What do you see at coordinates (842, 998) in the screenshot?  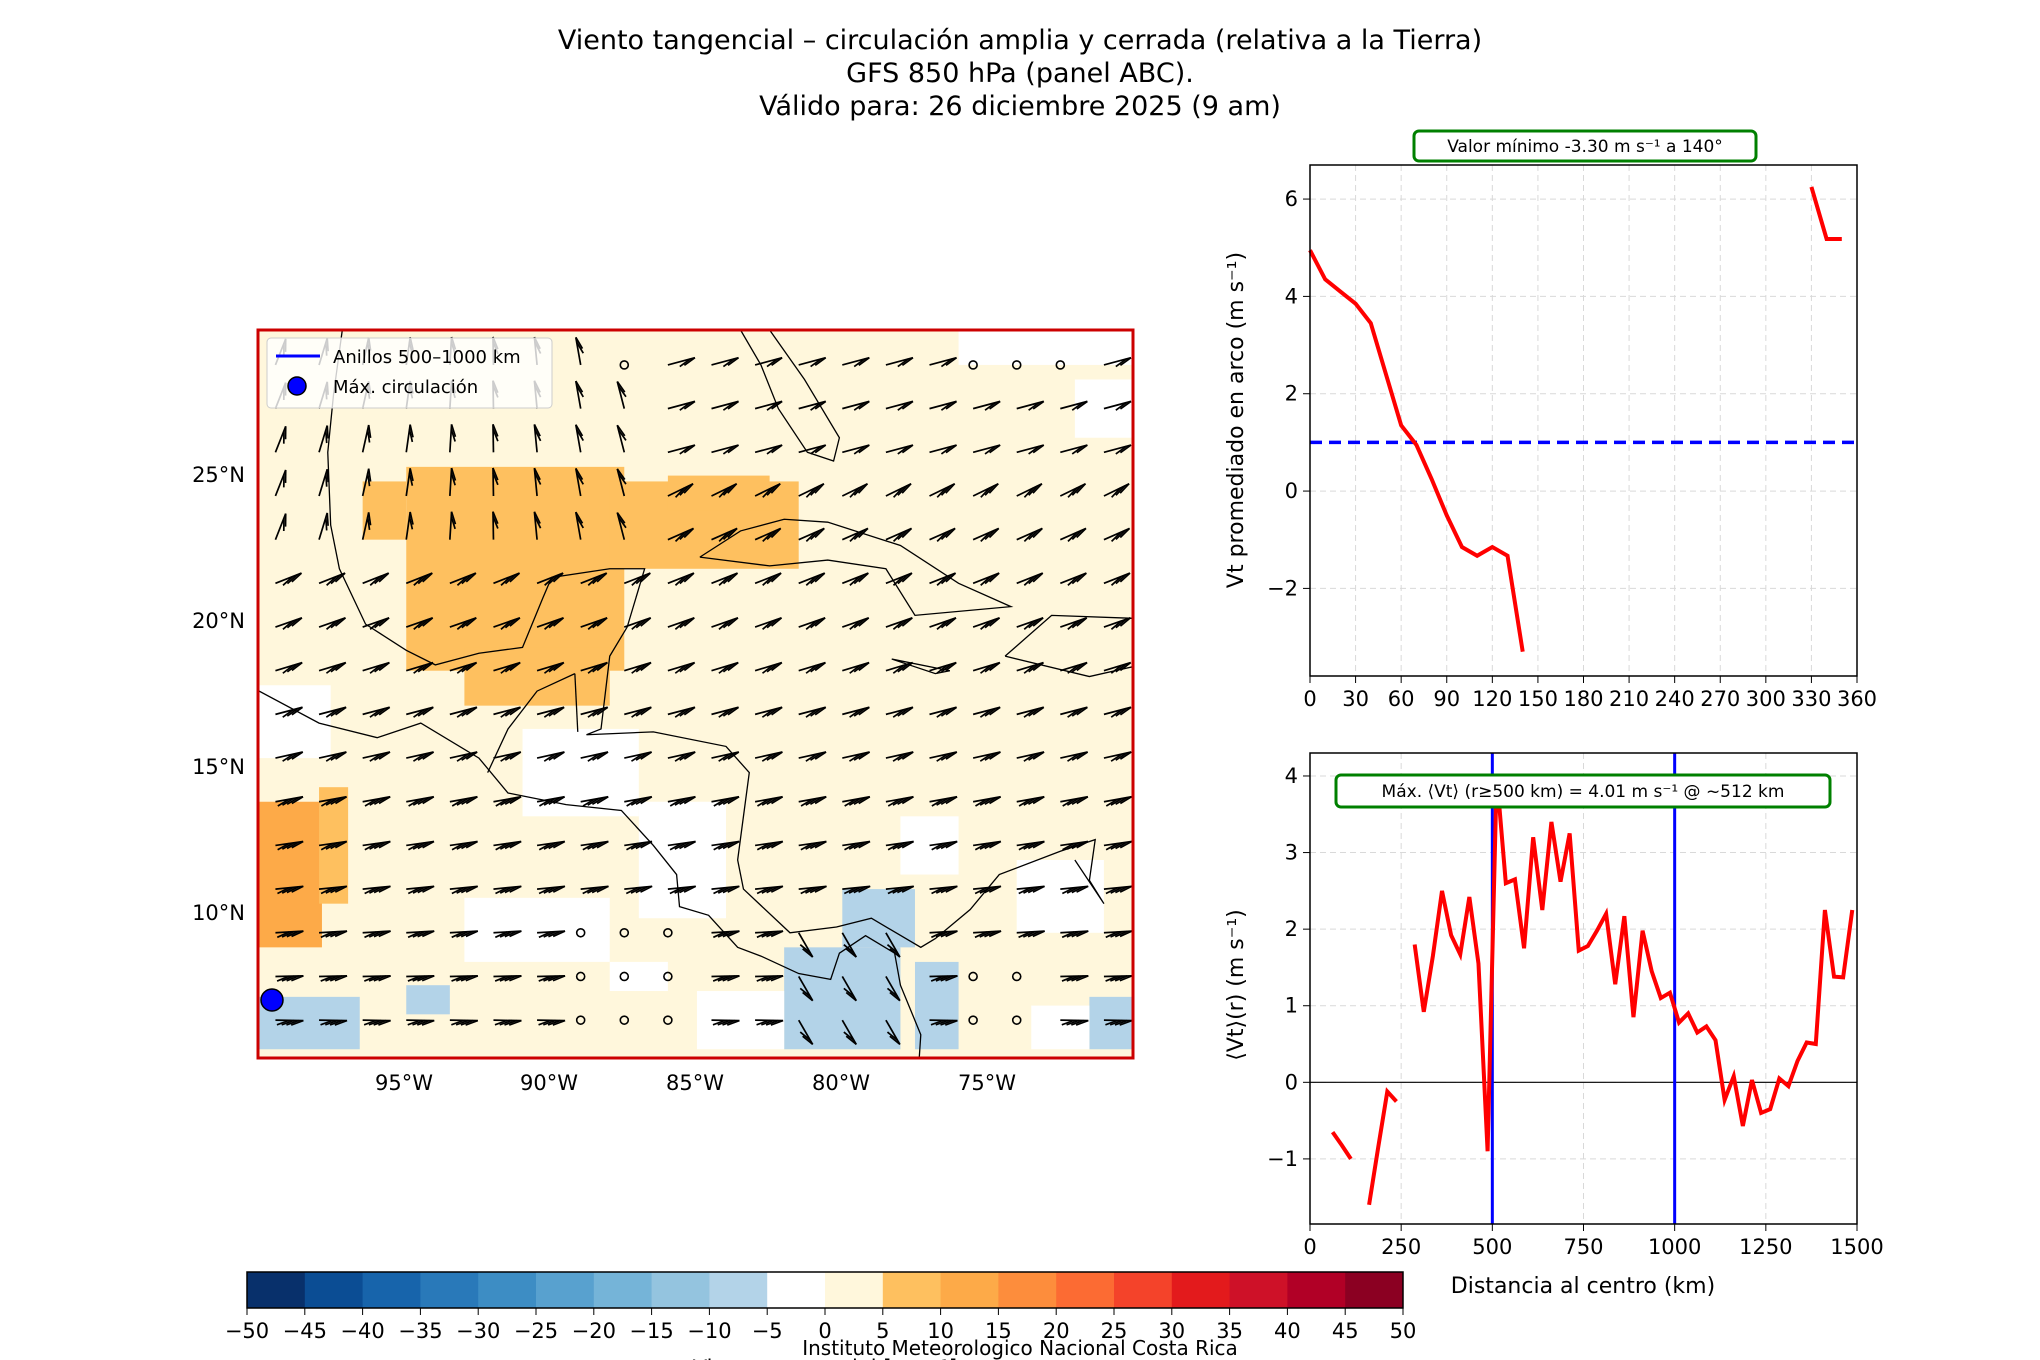 I see `shaded-cell` at bounding box center [842, 998].